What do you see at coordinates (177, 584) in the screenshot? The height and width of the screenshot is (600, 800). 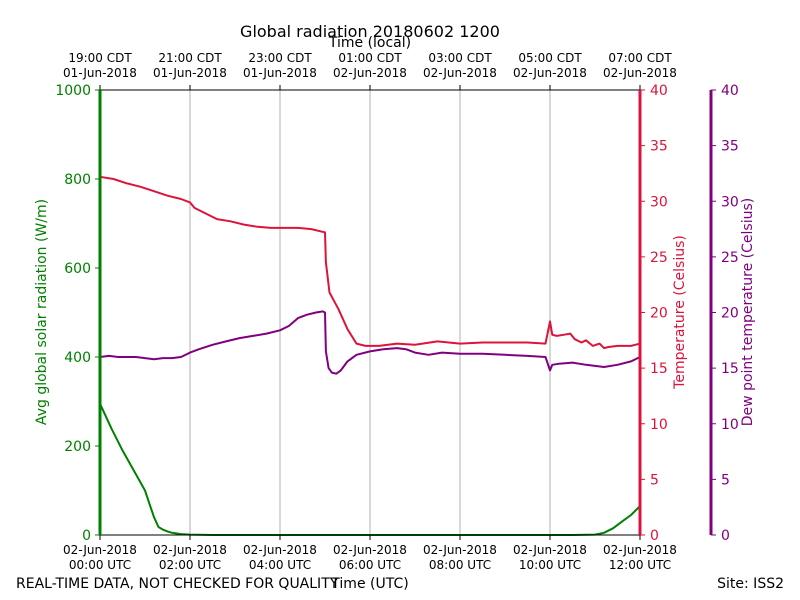 I see `quality-note: REAL-TIME DATA, NOT CHECKED FOR QUALITY` at bounding box center [177, 584].